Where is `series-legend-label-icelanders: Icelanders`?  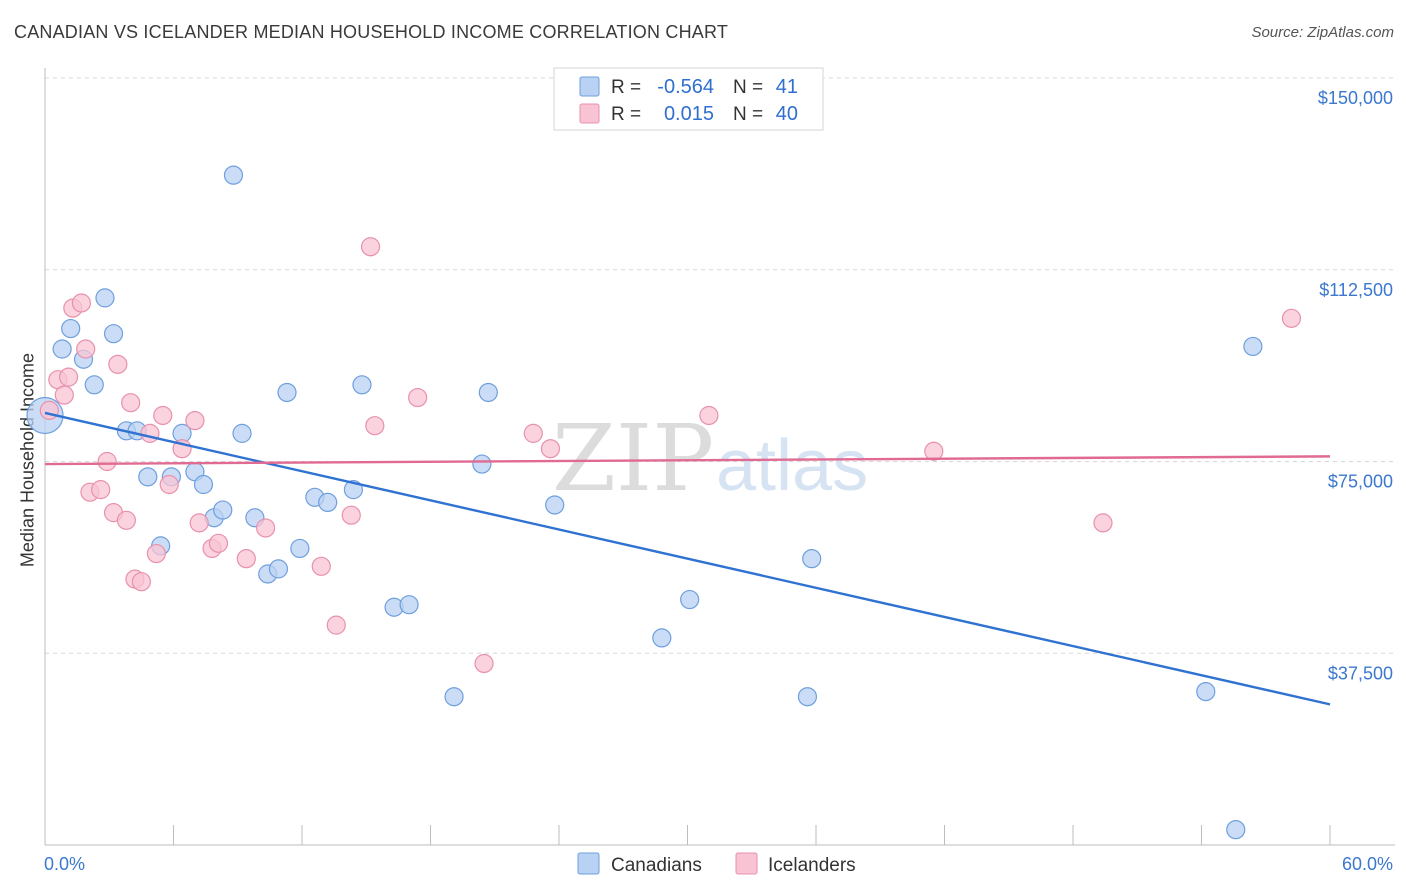
series-legend-label-icelanders: Icelanders is located at coordinates (812, 865).